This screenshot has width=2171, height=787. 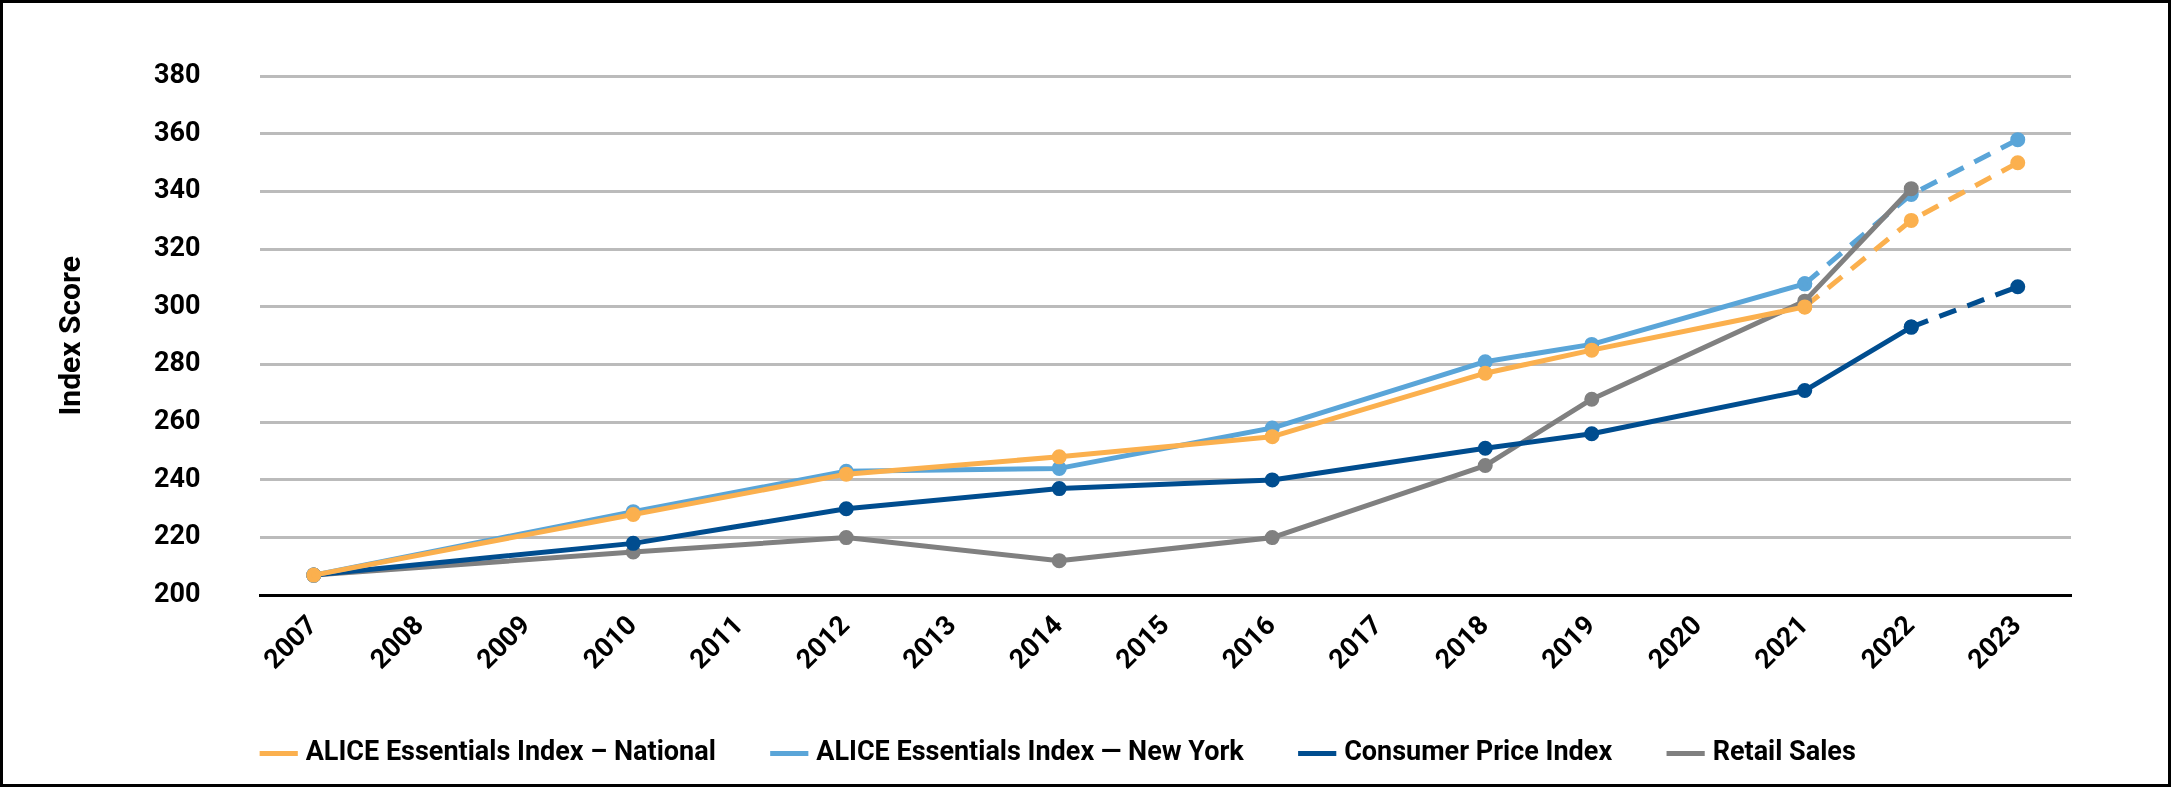 What do you see at coordinates (1784, 751) in the screenshot?
I see `legend-label: Retail Sales` at bounding box center [1784, 751].